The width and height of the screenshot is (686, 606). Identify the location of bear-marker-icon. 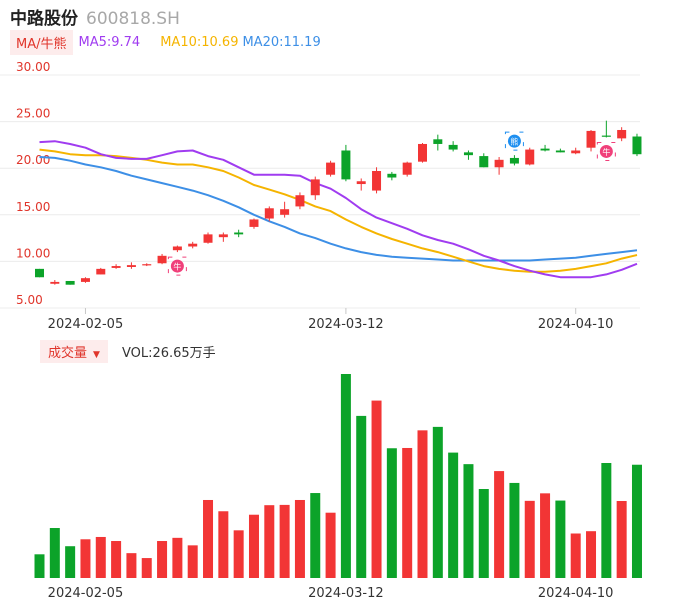
(514, 141).